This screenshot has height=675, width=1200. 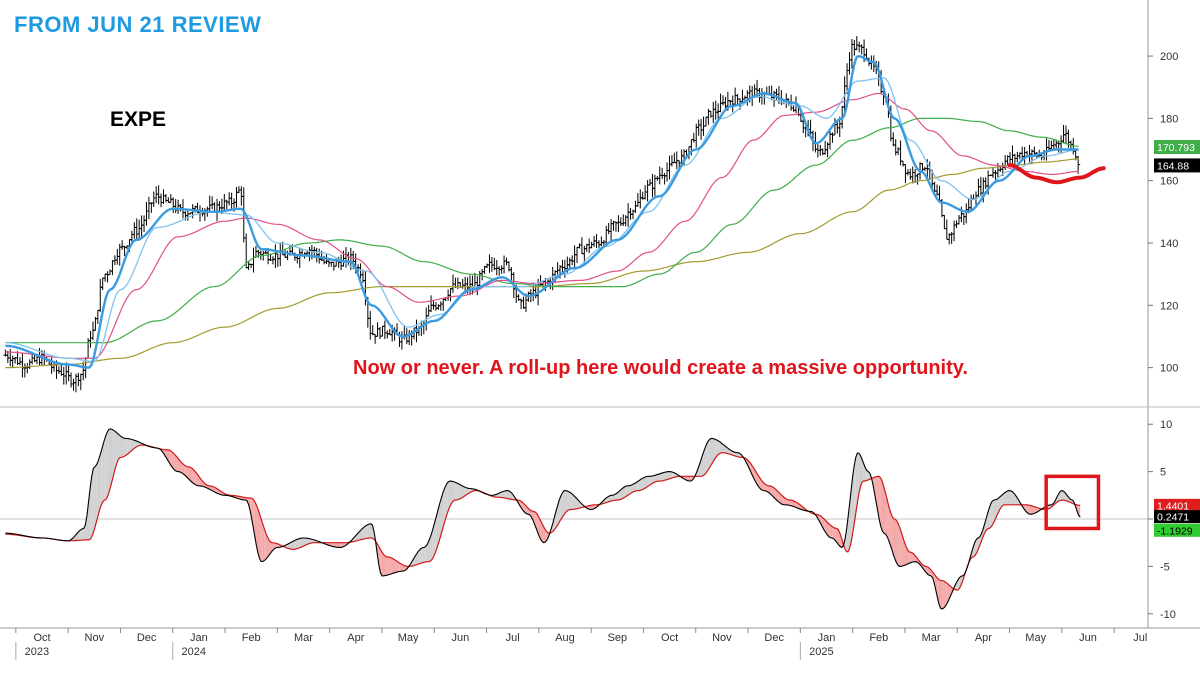 What do you see at coordinates (827, 638) in the screenshot?
I see `month-label: Jan` at bounding box center [827, 638].